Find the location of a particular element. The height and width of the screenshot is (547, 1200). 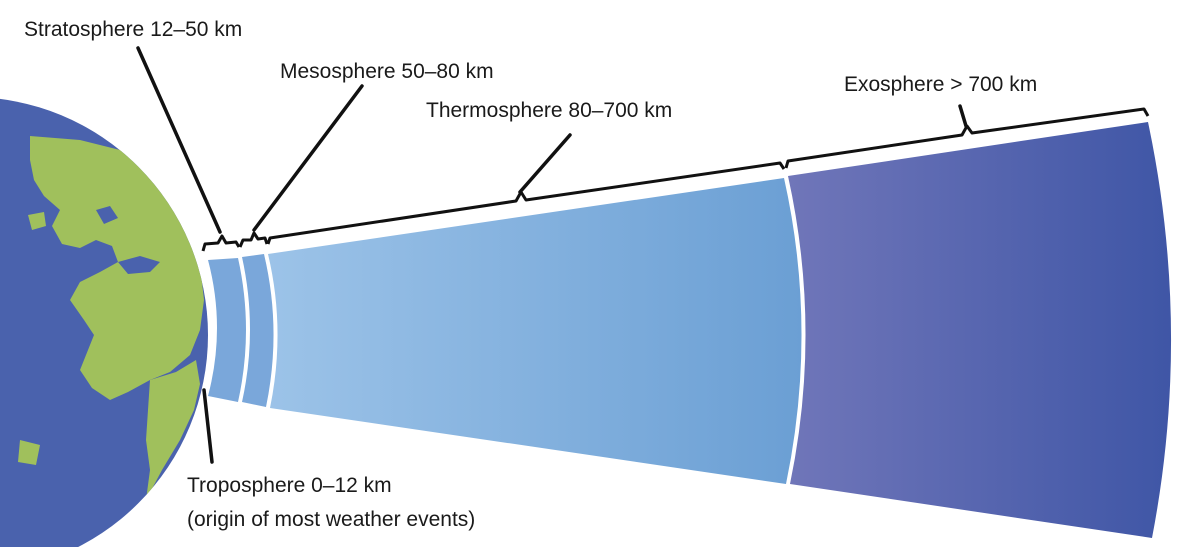

exosphere-label: Exosphere > 700 km is located at coordinates (940, 84).